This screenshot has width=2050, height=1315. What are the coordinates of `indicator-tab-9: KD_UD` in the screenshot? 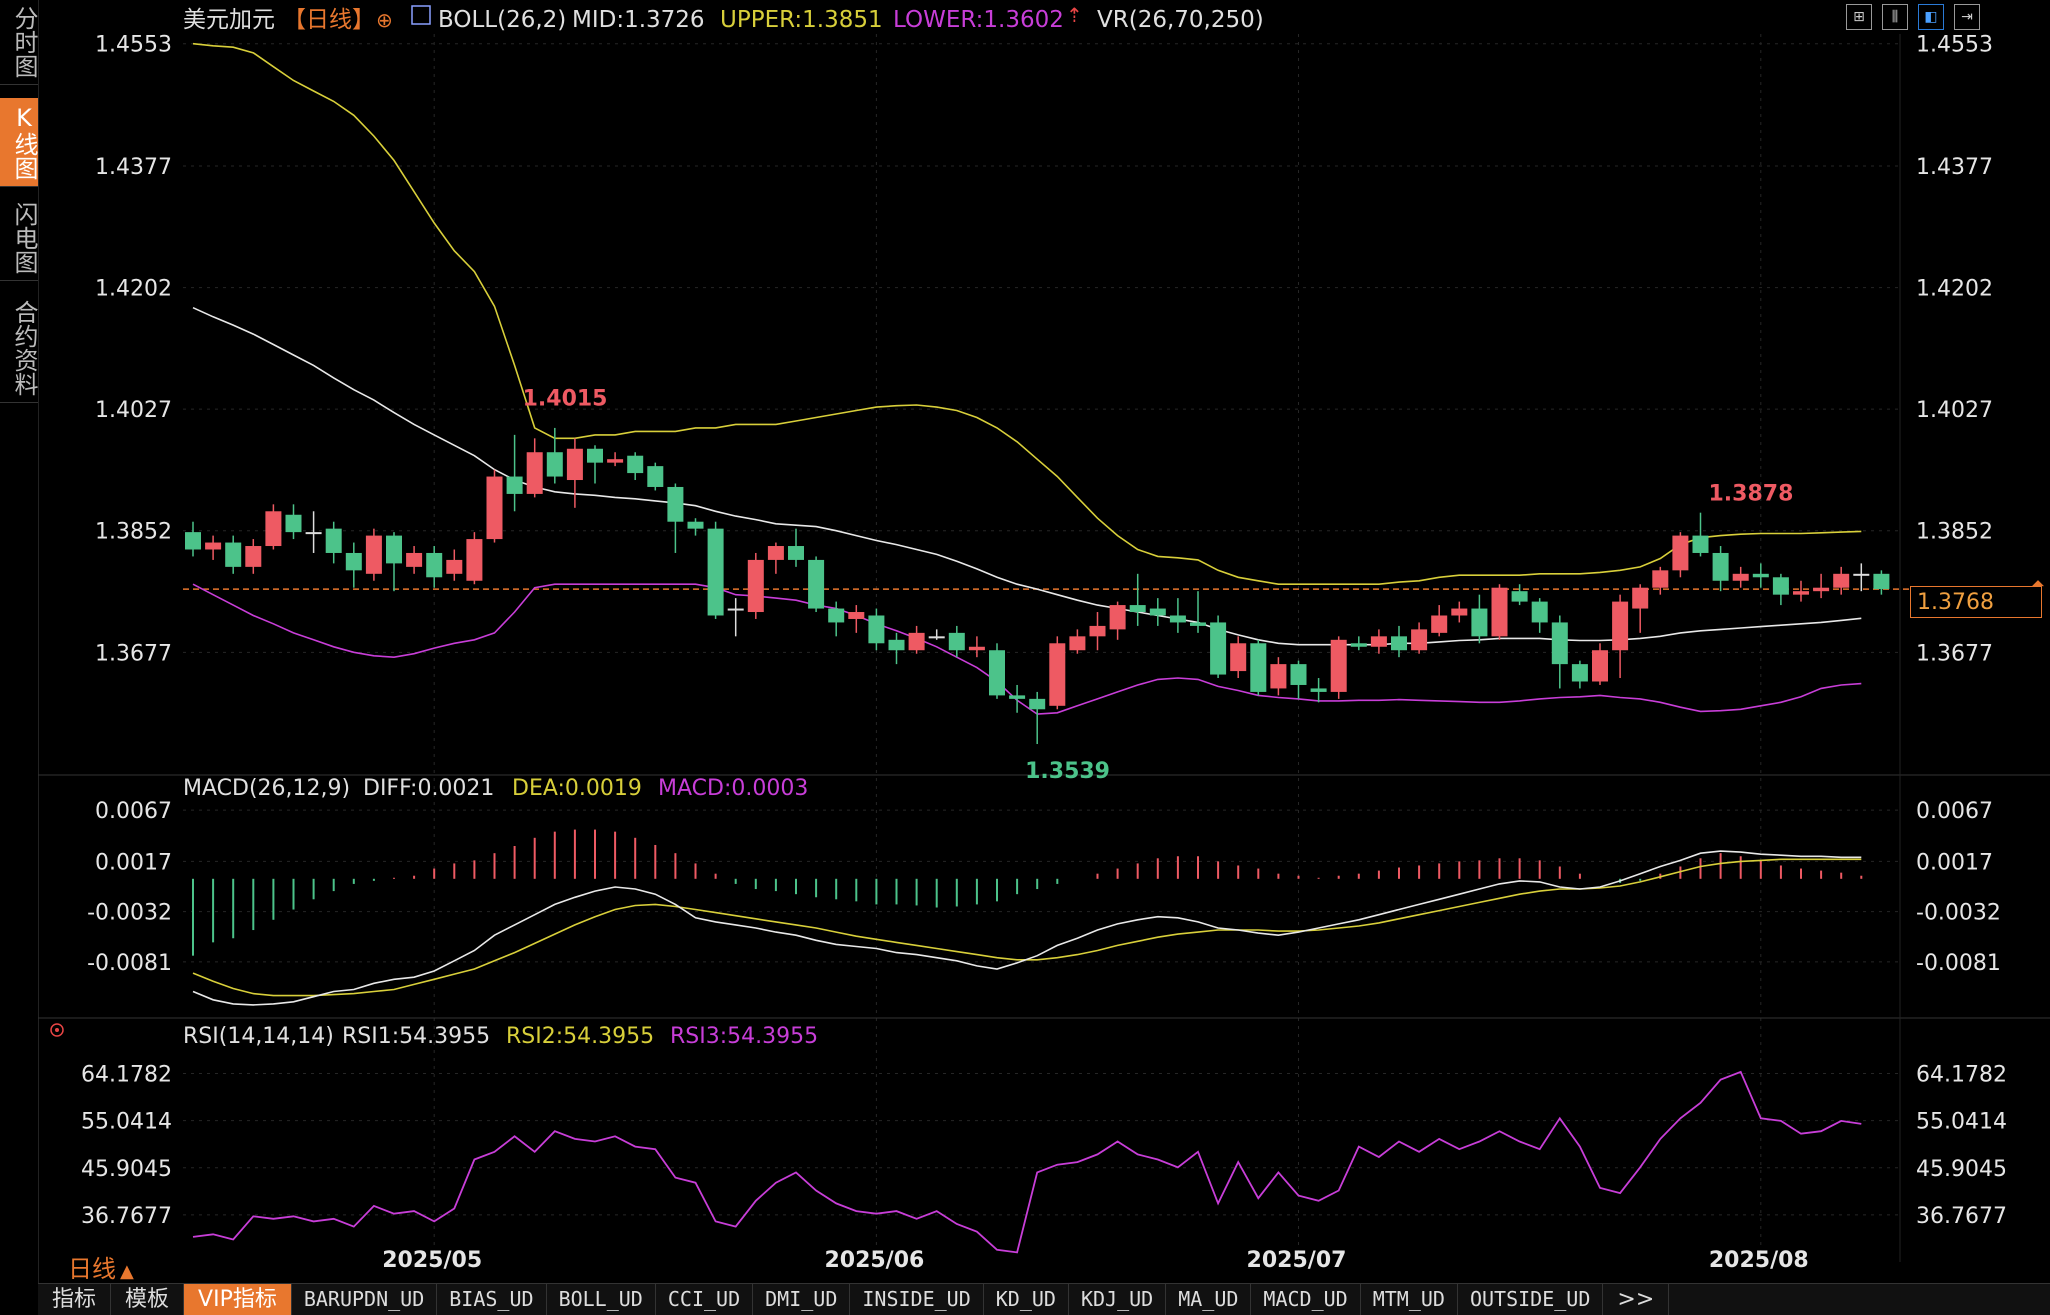 It's located at (1026, 1299).